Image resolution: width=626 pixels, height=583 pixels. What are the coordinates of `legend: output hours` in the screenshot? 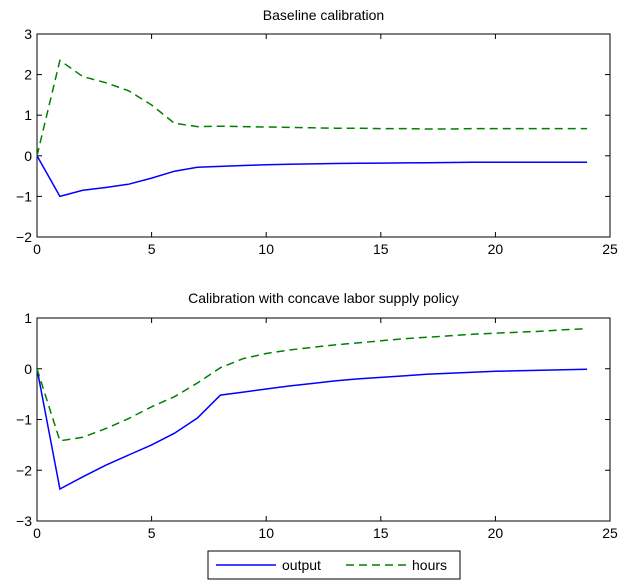 It's located at (334, 565).